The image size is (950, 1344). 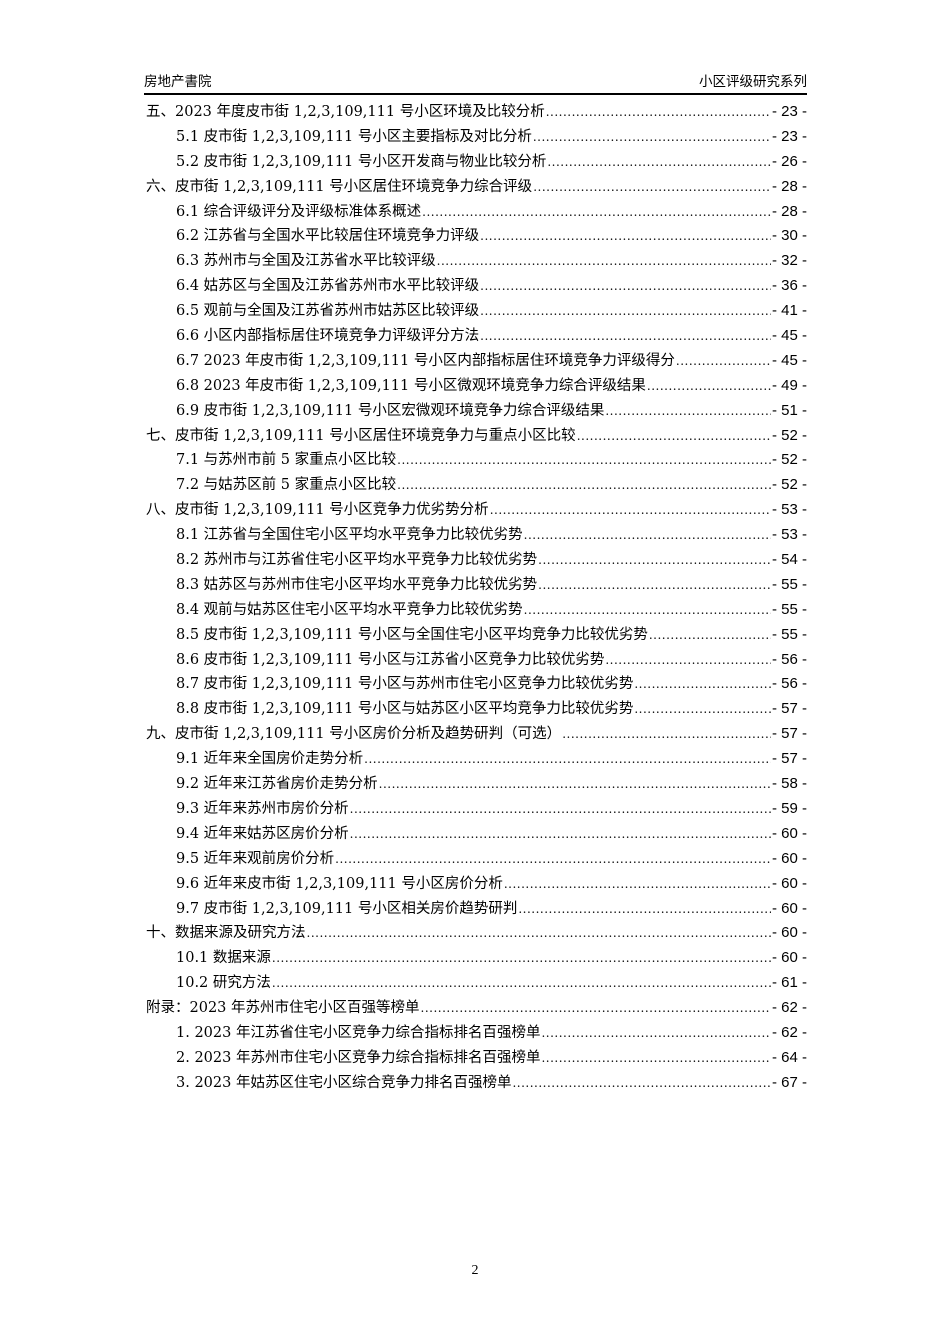 What do you see at coordinates (789, 784) in the screenshot?
I see `toc-entry-page: - 58 -` at bounding box center [789, 784].